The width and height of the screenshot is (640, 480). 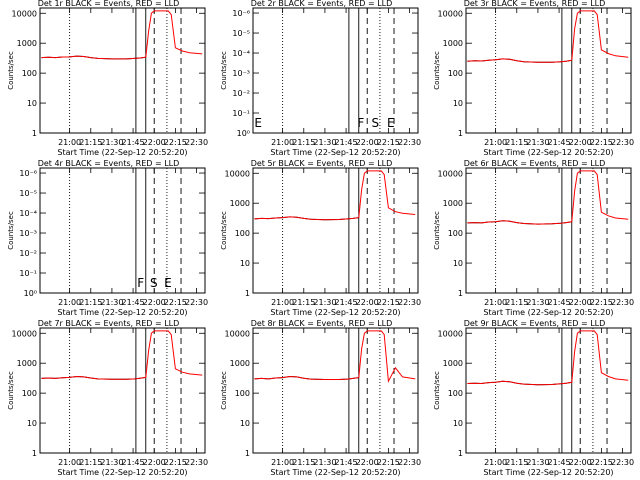 I want to click on annotation: F, so click(x=140, y=283).